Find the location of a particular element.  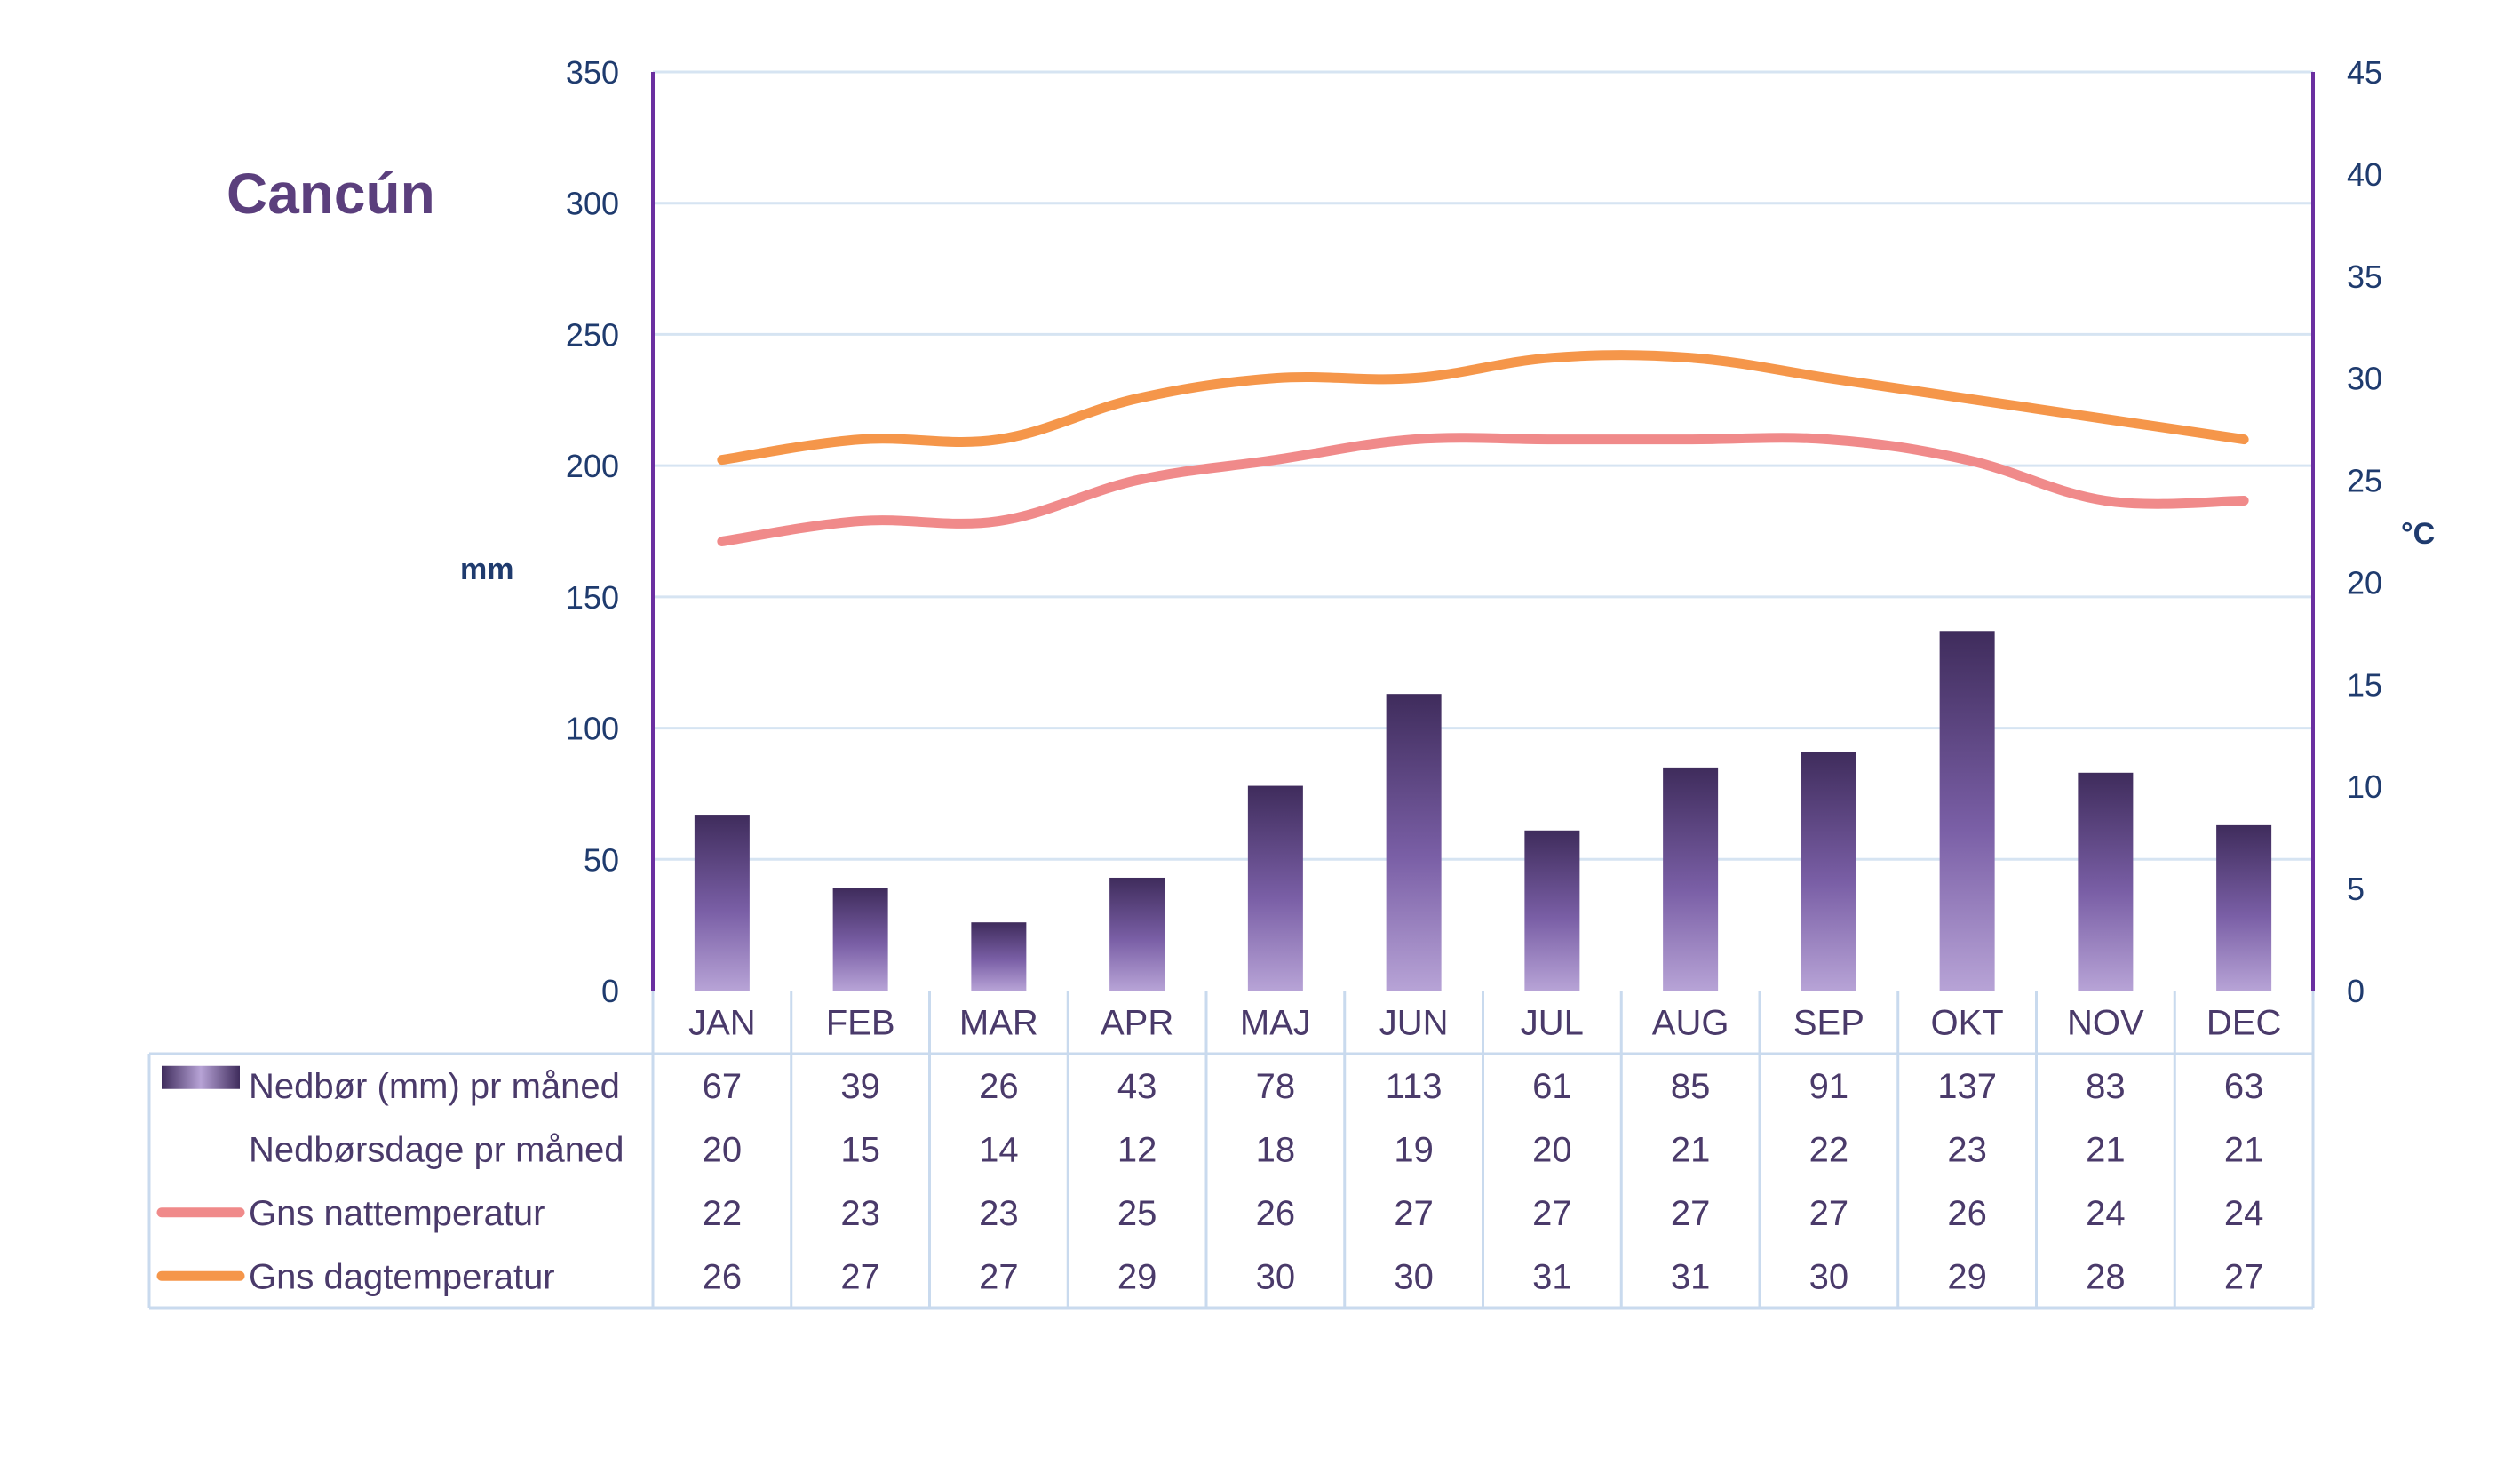

right-tick-label: 40 is located at coordinates (2364, 174).